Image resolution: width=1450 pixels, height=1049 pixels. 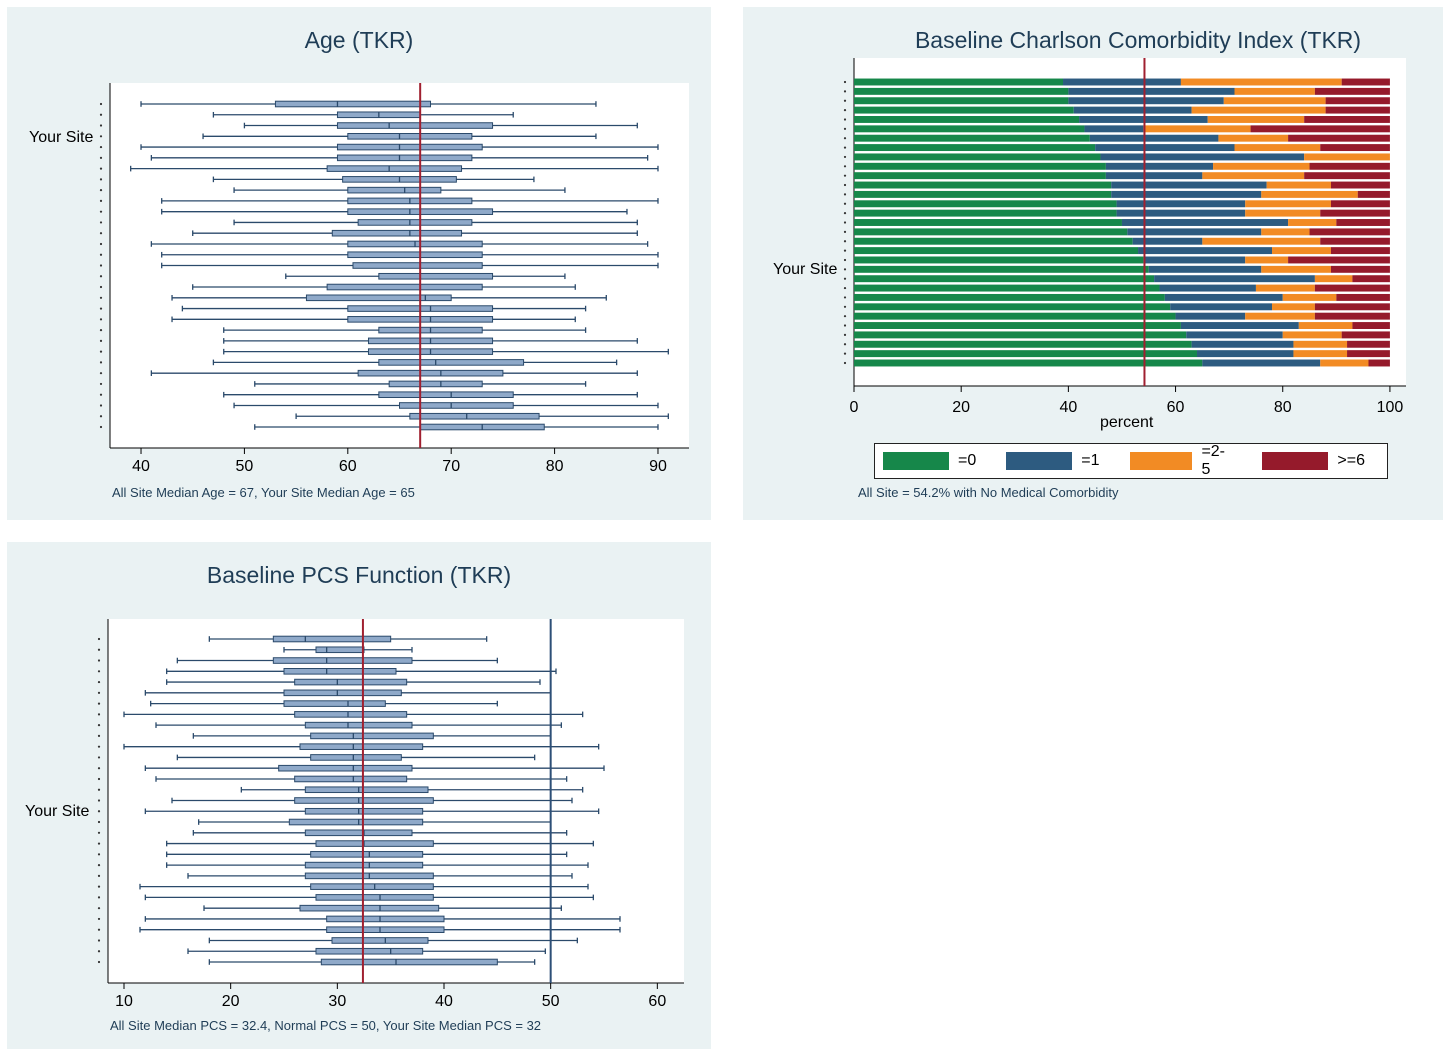 I want to click on age-x-tick-label-4: 80, so click(x=555, y=466).